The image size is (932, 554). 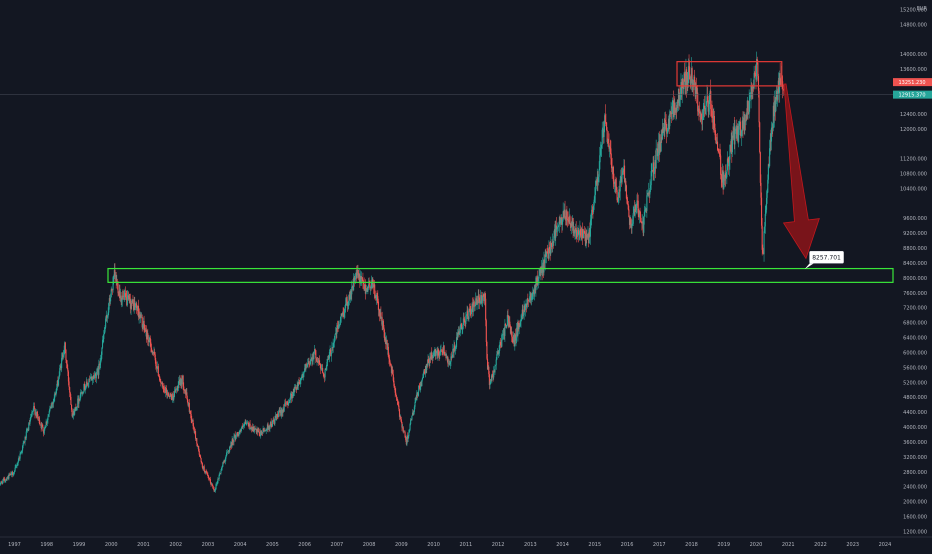 I want to click on x-tick-label: 2005, so click(x=272, y=545).